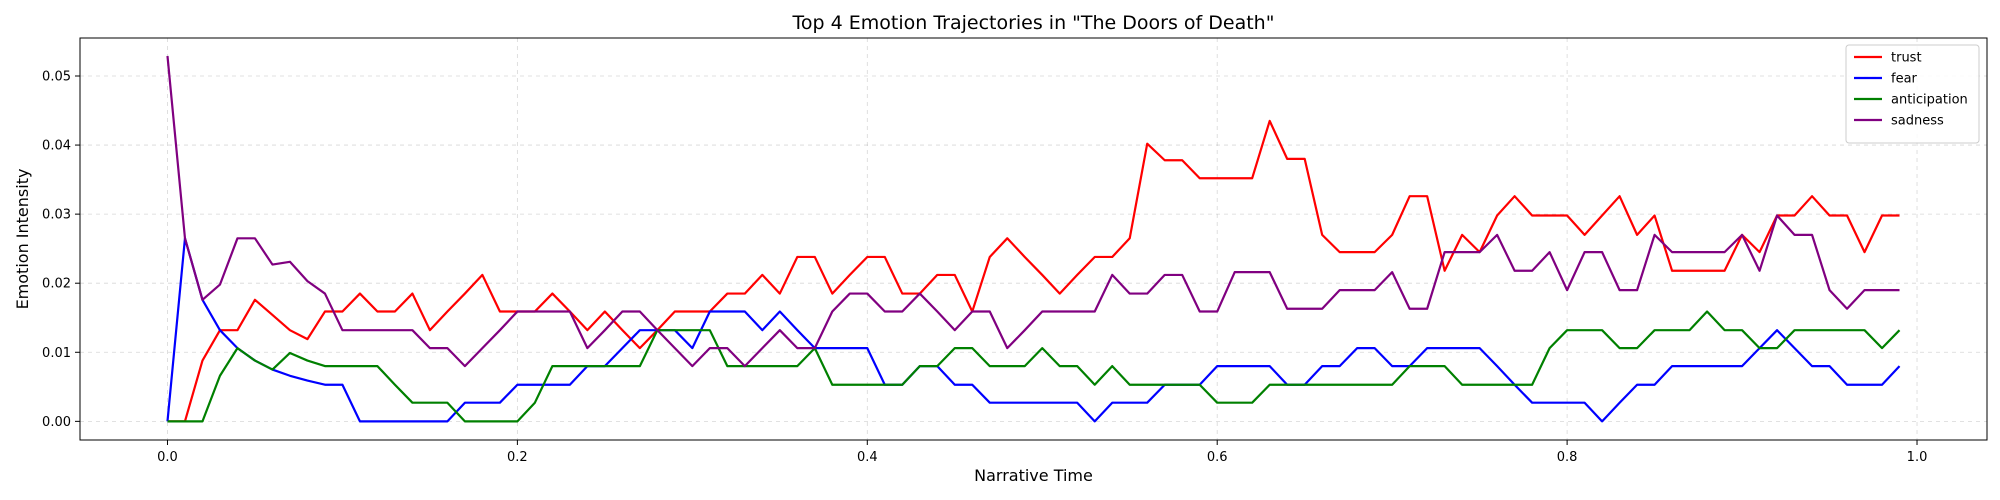 This screenshot has height=500, width=2000. I want to click on x-axis-label: Narrative Time, so click(1033, 475).